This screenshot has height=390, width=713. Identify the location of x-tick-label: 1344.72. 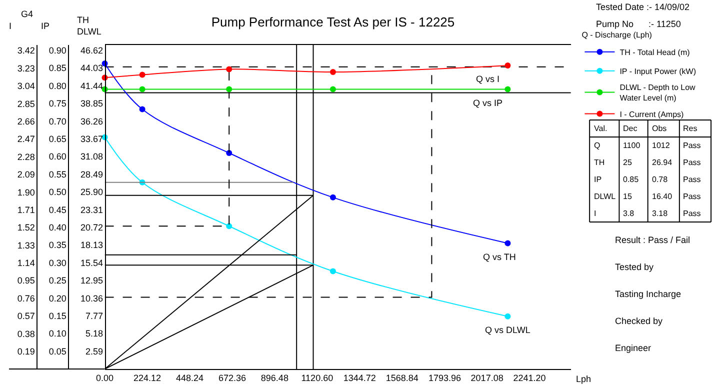
(359, 377).